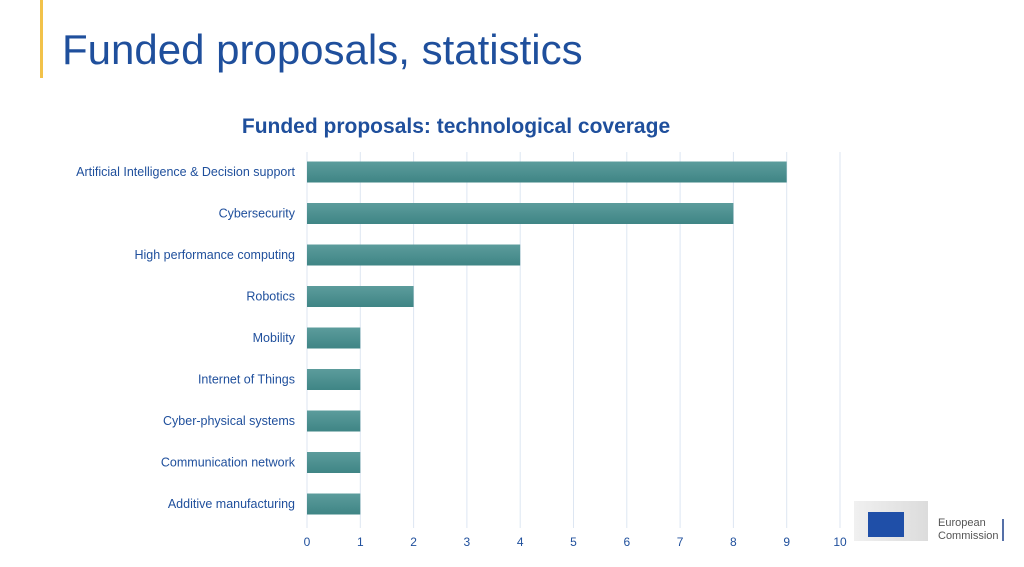 The image size is (1024, 567). Describe the element at coordinates (246, 380) in the screenshot. I see `category-label: Internet of Things` at that location.